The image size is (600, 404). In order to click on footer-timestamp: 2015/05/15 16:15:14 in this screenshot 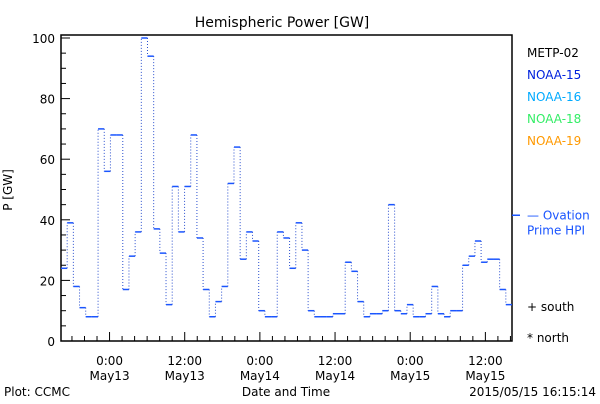, I will do `click(532, 392)`.